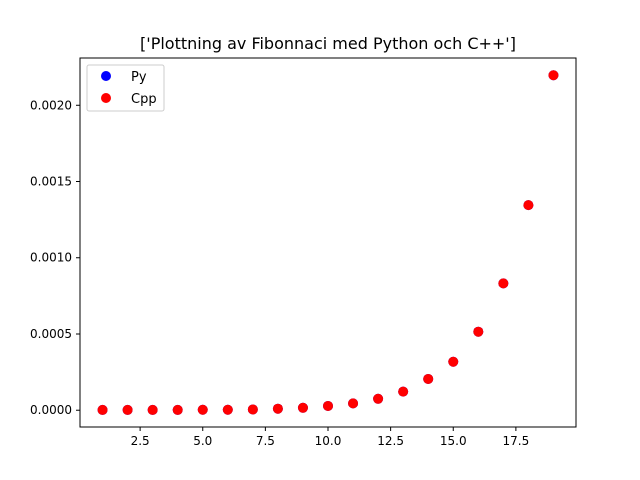 This screenshot has height=480, width=640. I want to click on legend: Py Cpp, so click(125, 88).